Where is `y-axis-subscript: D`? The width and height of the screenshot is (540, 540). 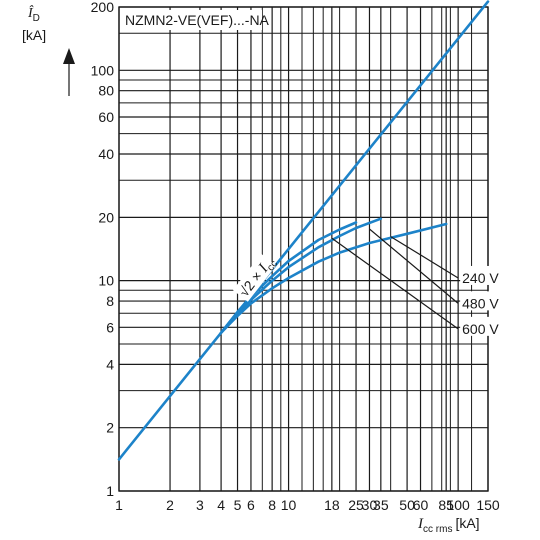 y-axis-subscript: D is located at coordinates (36, 18).